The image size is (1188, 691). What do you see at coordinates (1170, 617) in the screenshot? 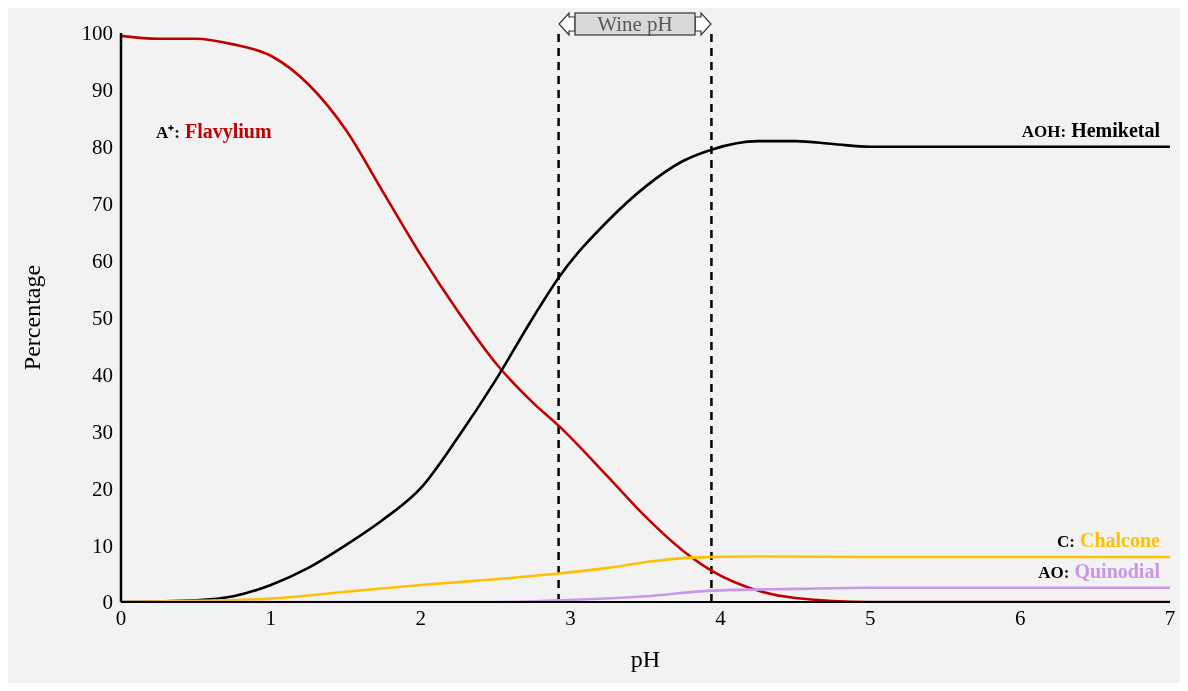
I see `x-tick-label: 7` at bounding box center [1170, 617].